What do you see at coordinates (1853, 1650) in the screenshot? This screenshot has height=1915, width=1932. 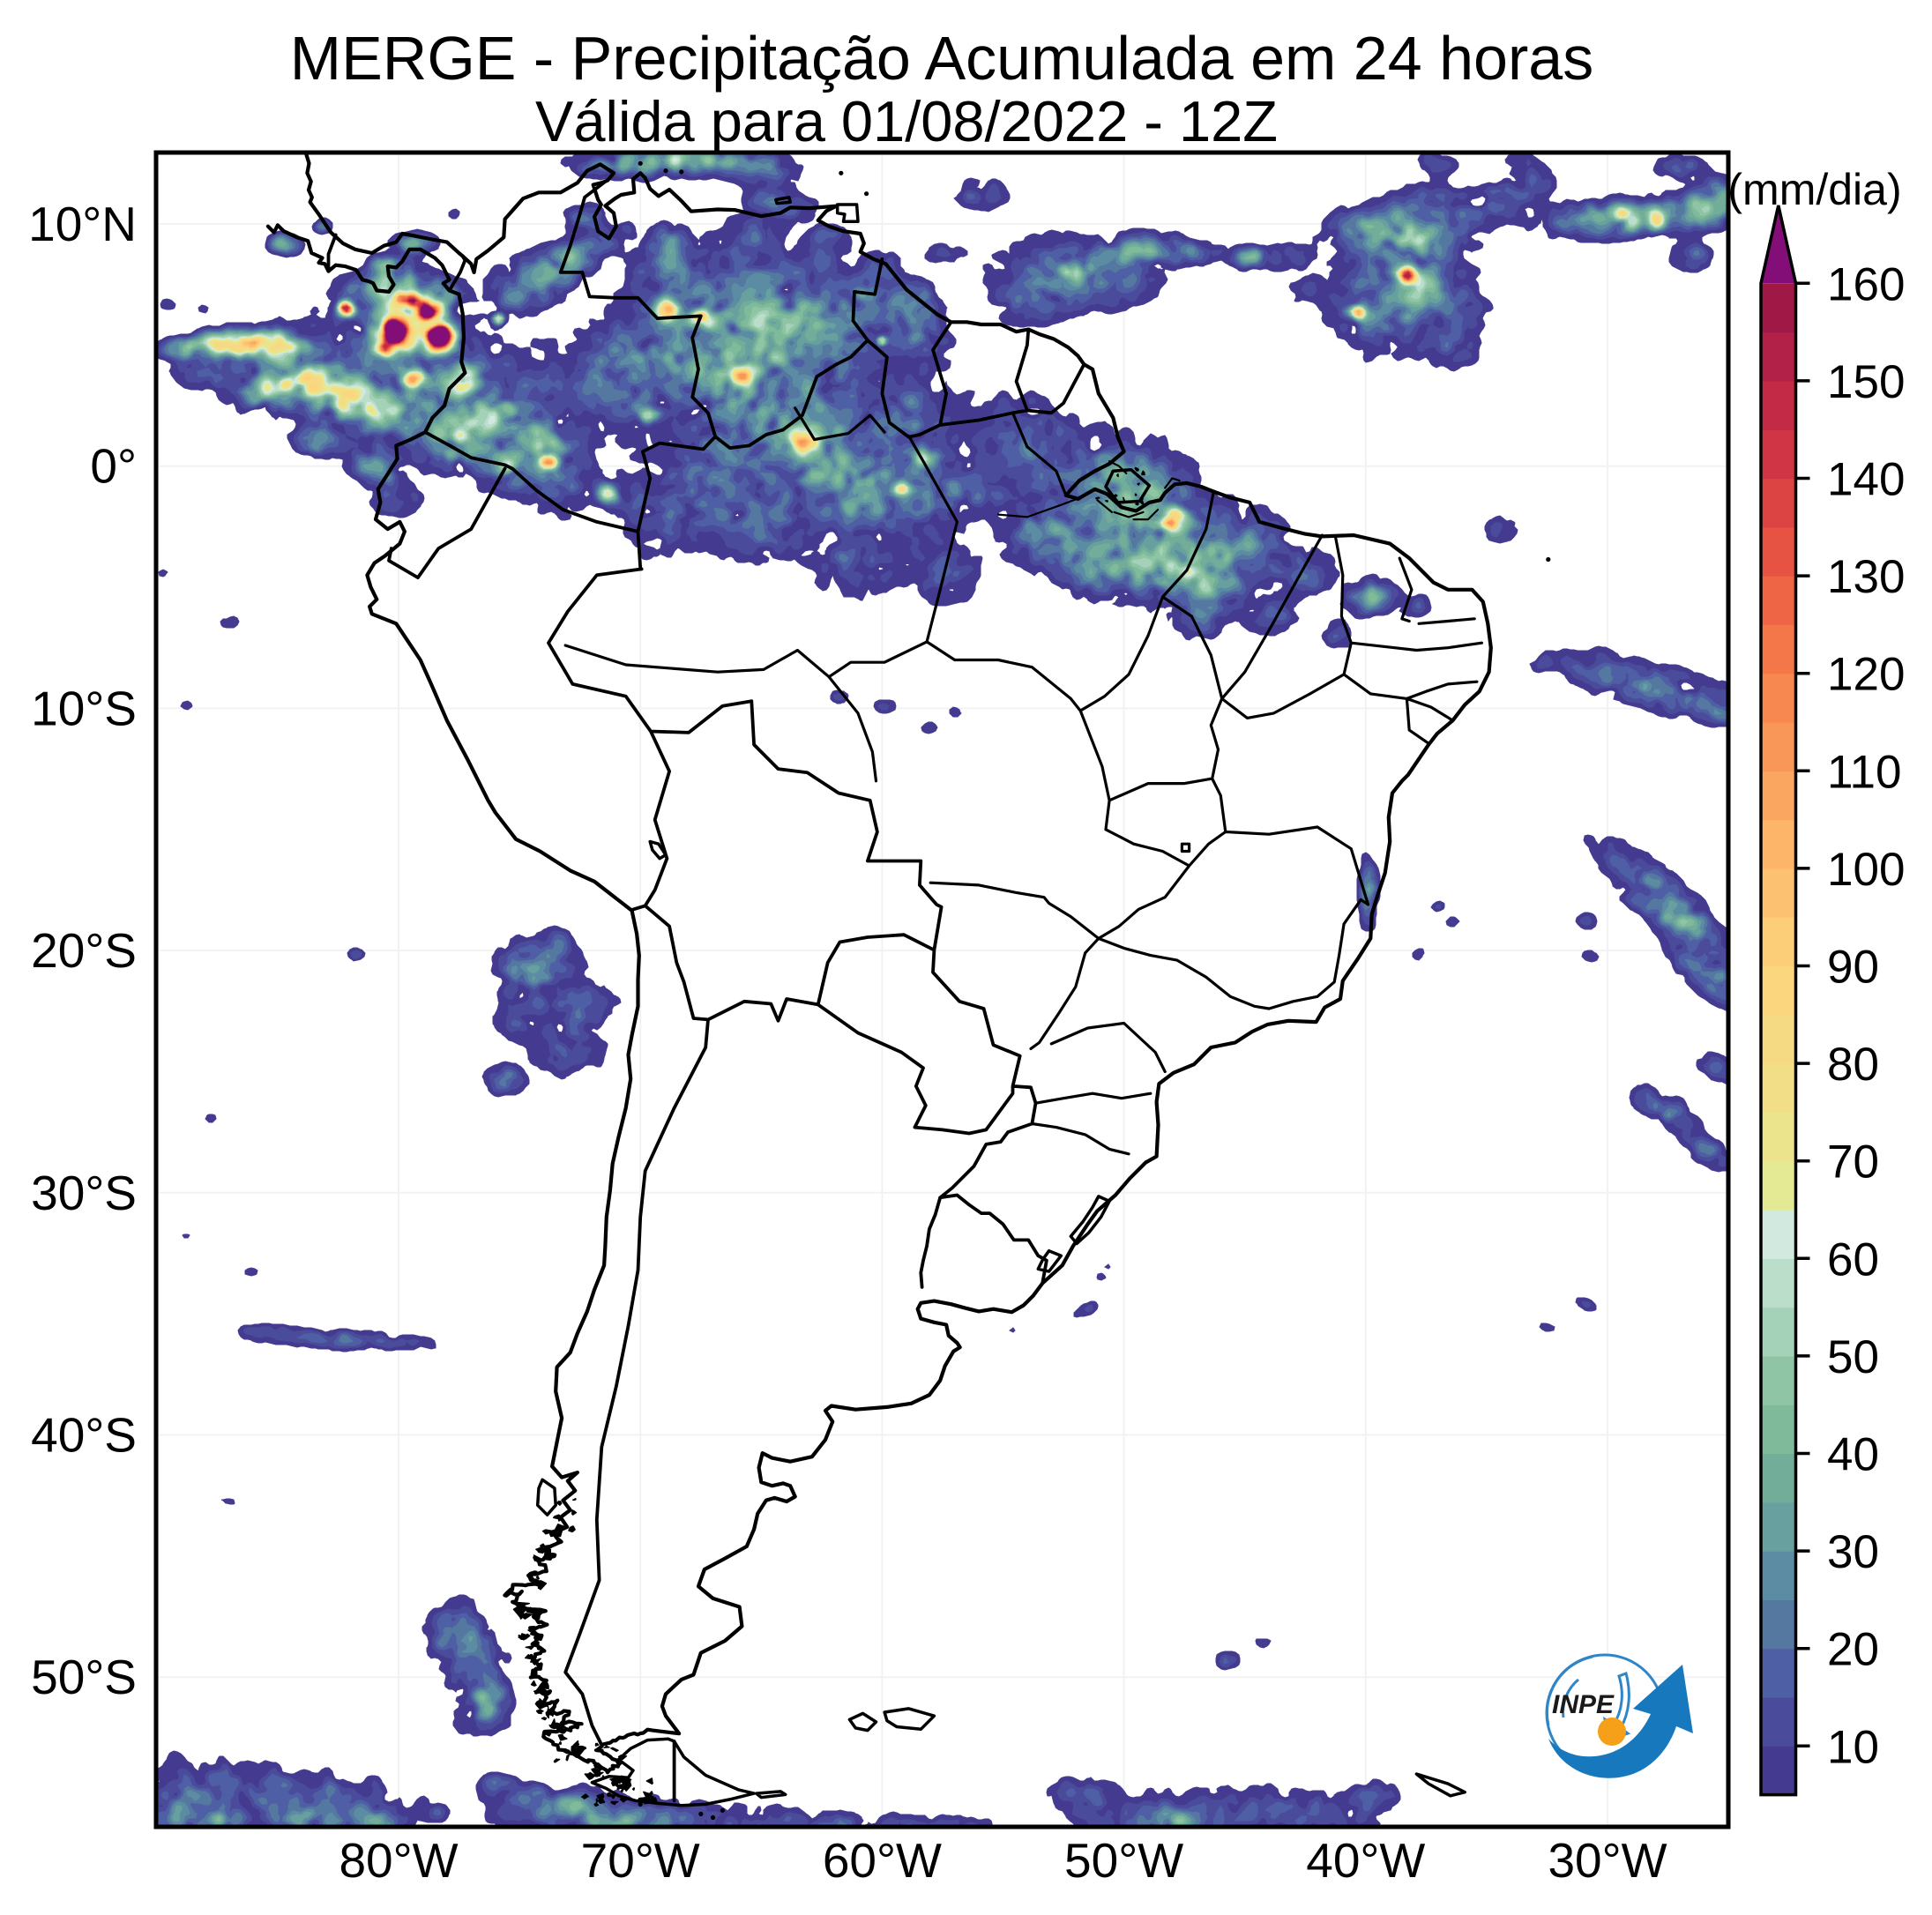 I see `svg-text: 20` at bounding box center [1853, 1650].